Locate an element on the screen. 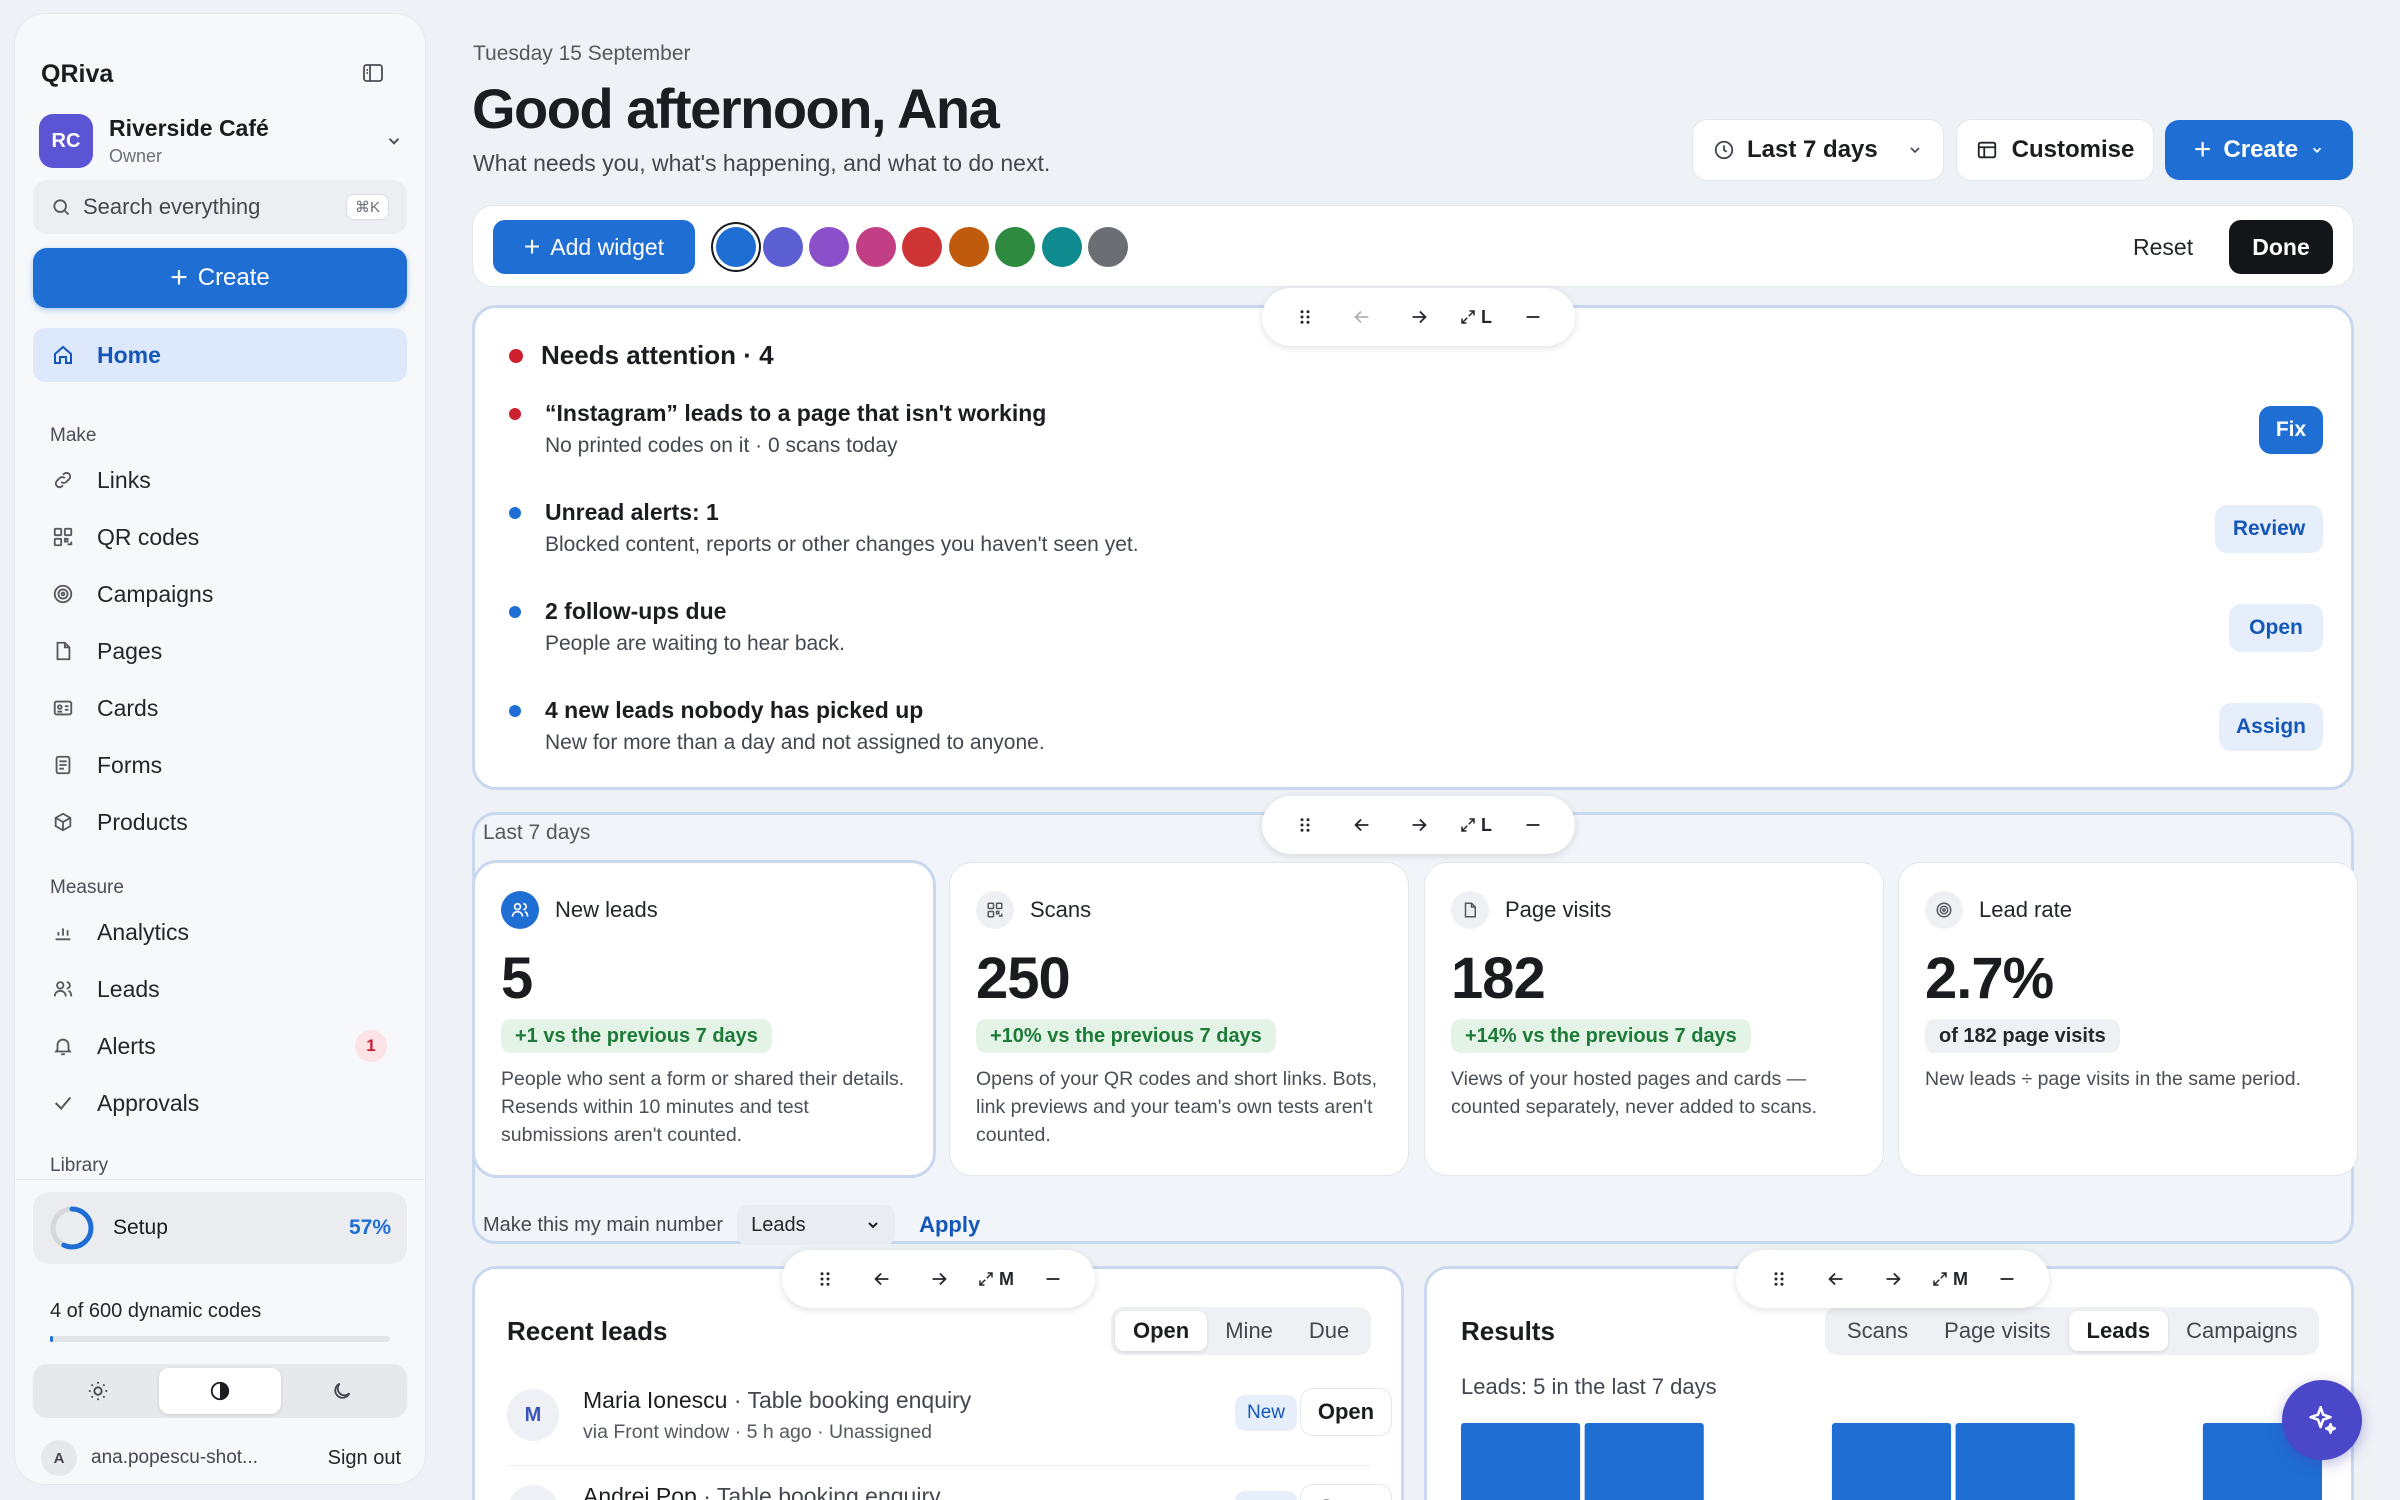 The image size is (2400, 1500). form-icon is located at coordinates (63, 765).